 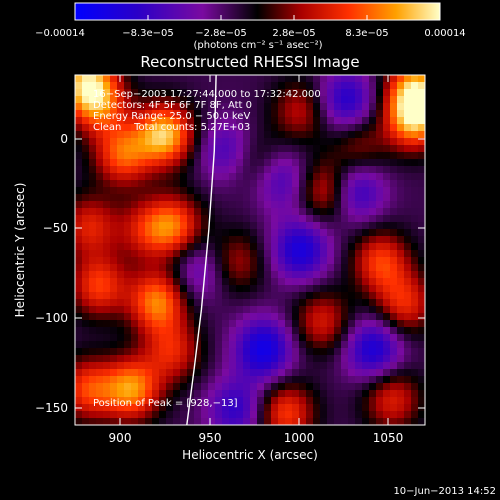 What do you see at coordinates (172, 105) in the screenshot?
I see `annotation-detectors: Detectors: 4F 5F 6F 7F 8F, Att 0` at bounding box center [172, 105].